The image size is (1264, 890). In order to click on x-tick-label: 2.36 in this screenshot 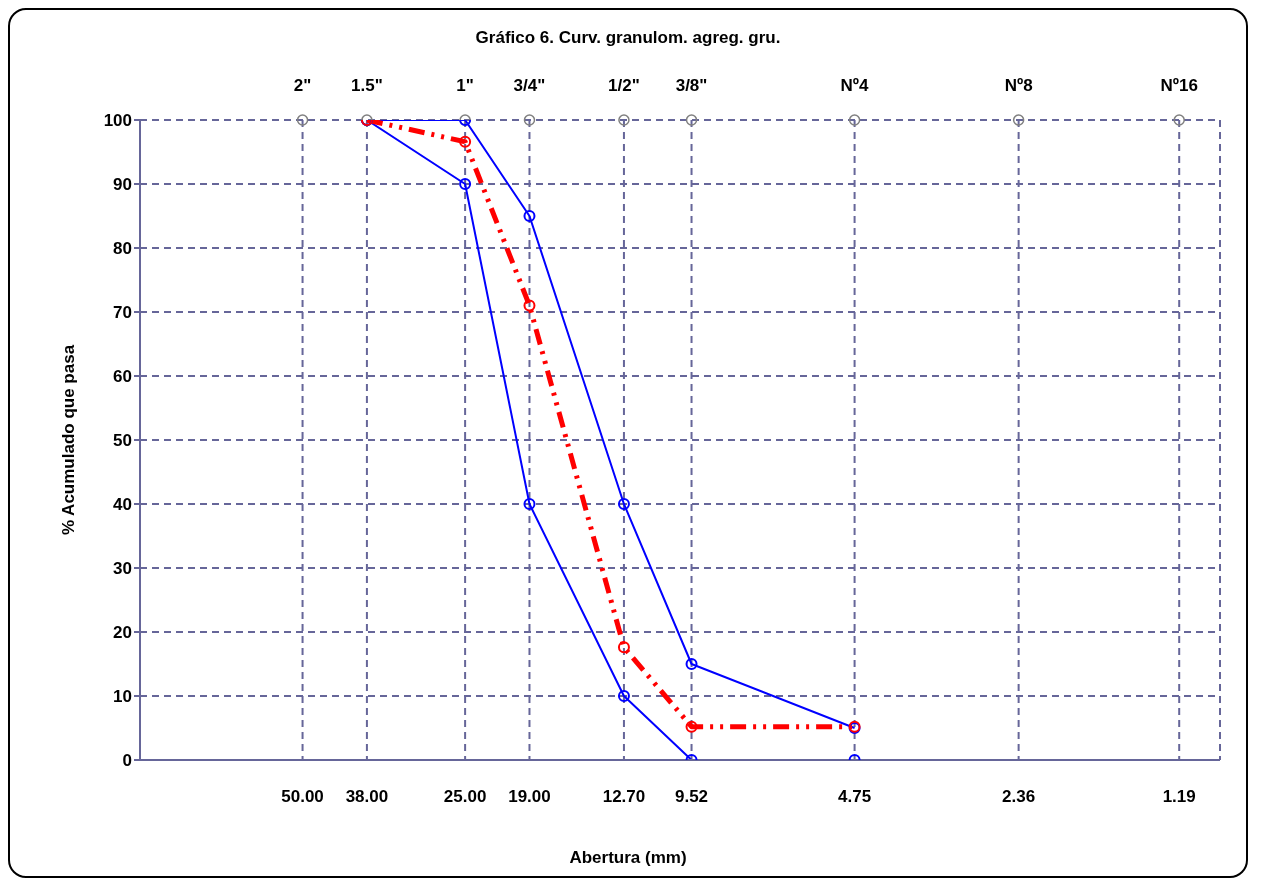, I will do `click(1019, 797)`.